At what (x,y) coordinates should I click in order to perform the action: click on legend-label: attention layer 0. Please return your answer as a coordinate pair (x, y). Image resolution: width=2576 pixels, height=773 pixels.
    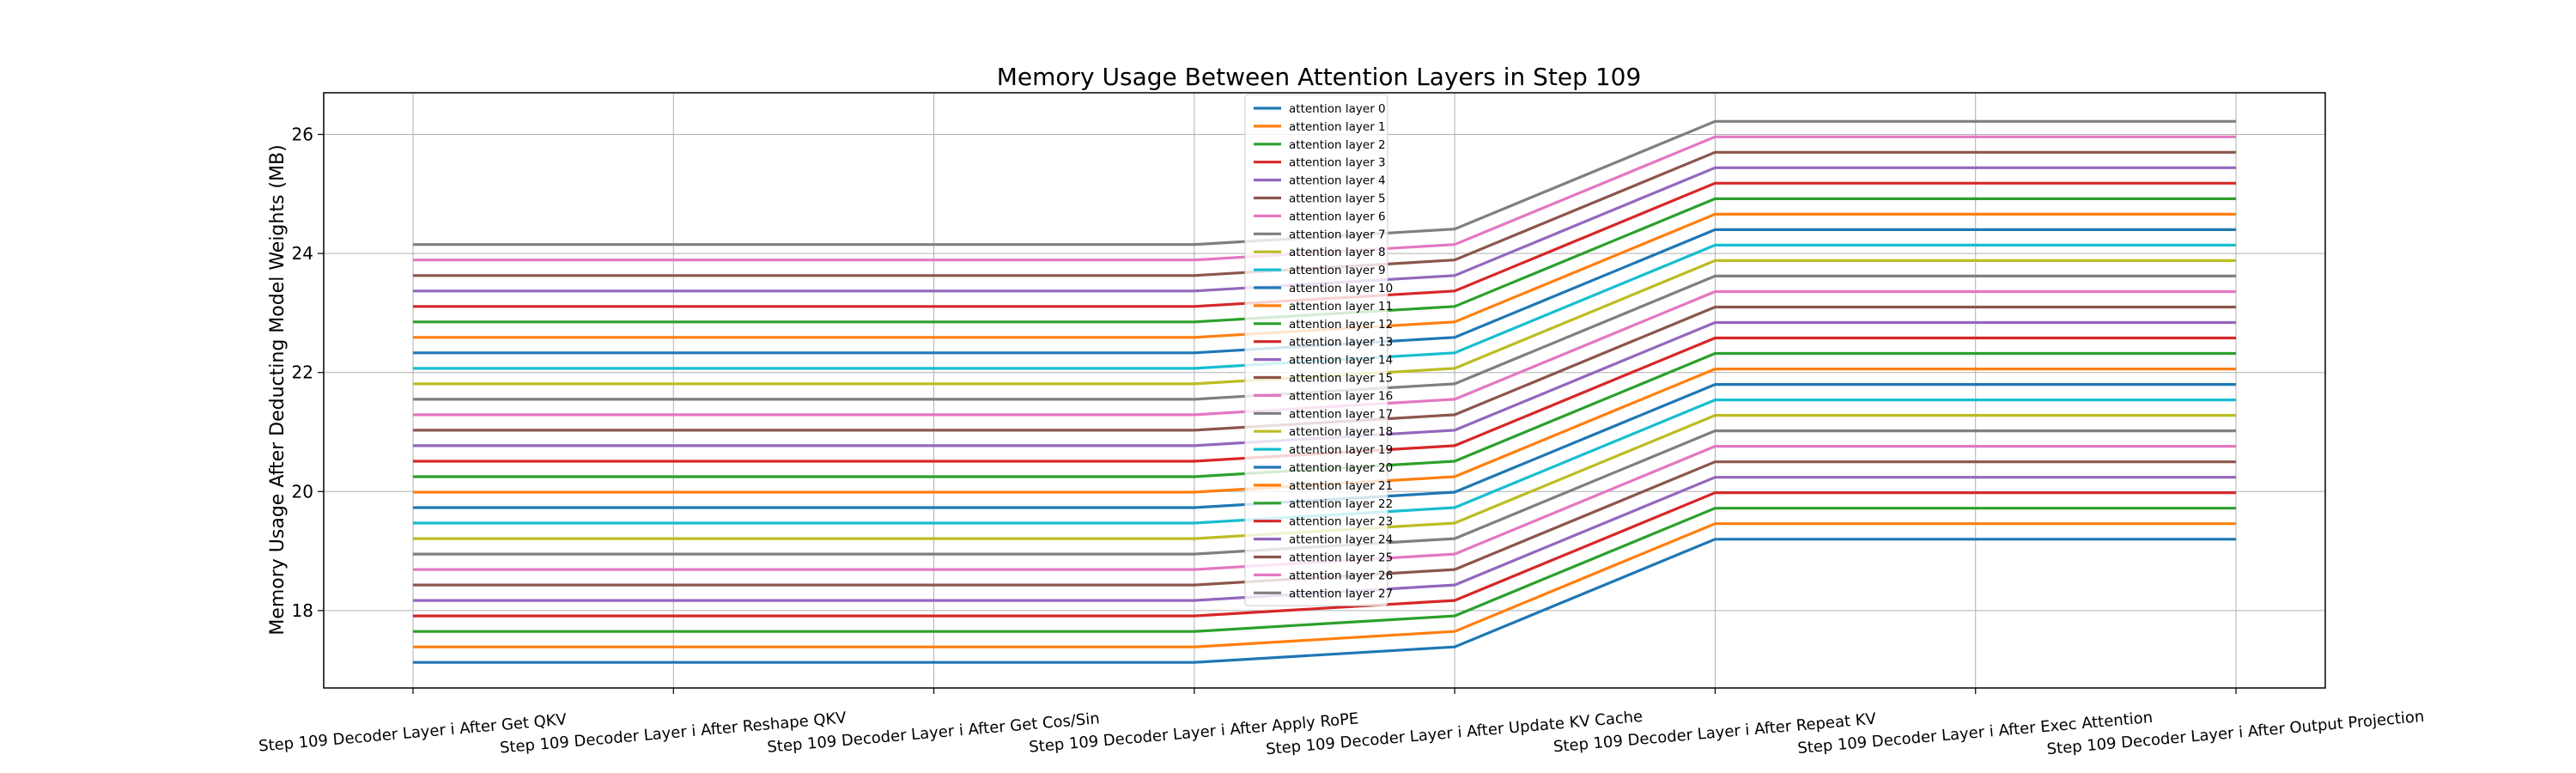
    Looking at the image, I should click on (1338, 109).